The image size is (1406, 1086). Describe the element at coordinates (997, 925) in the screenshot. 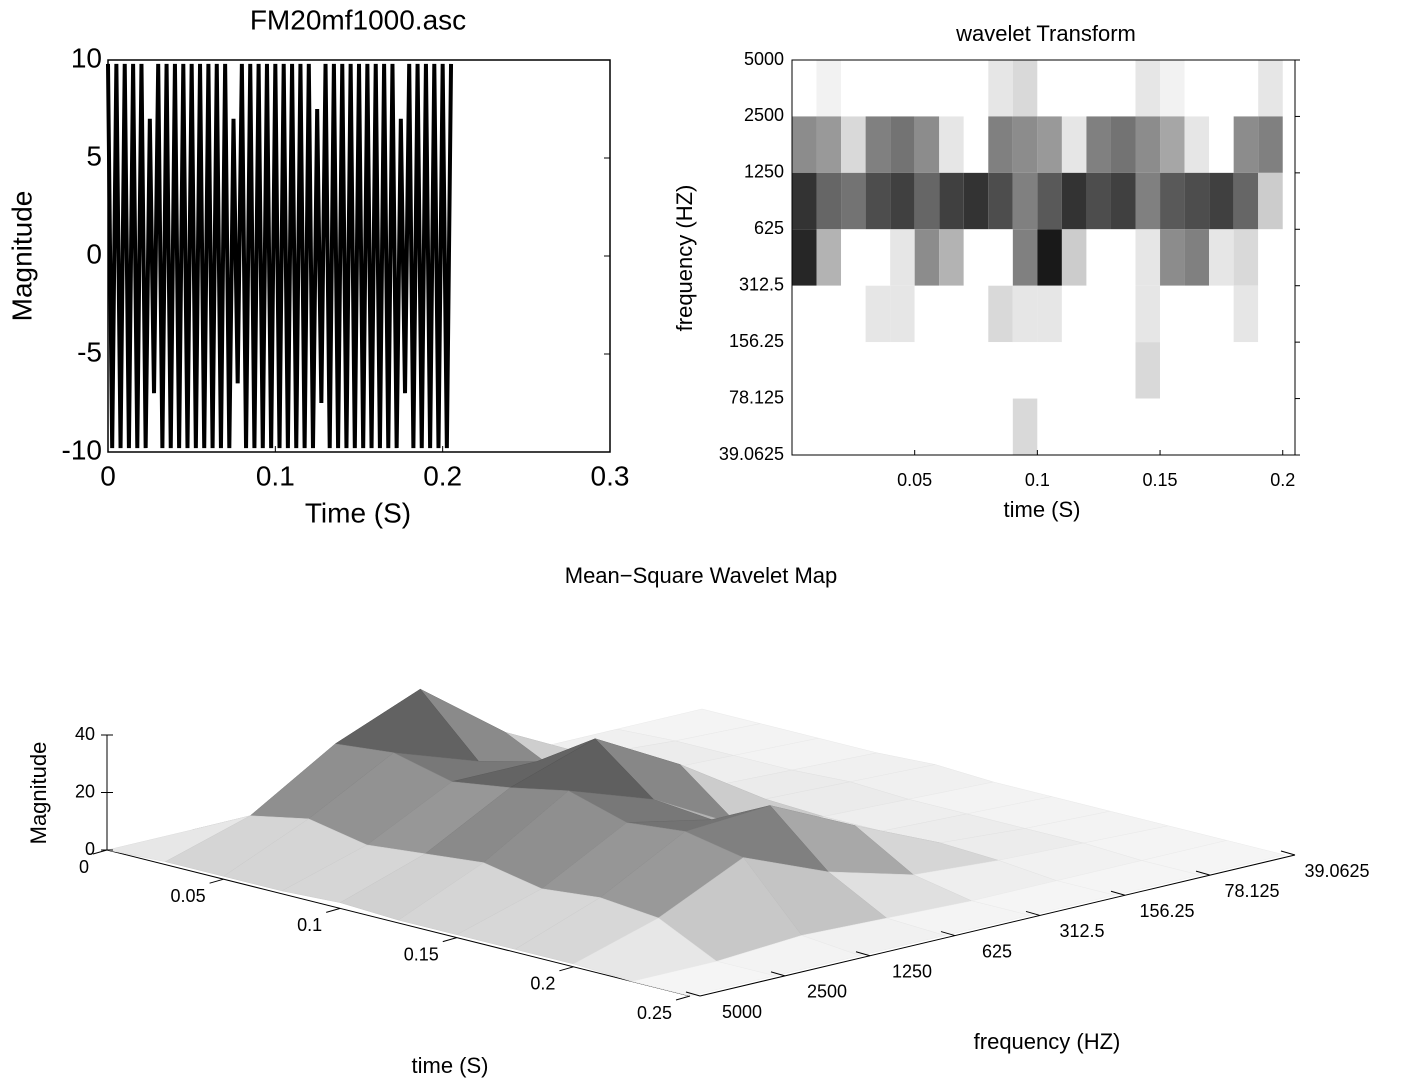

I see `y-axis-line` at that location.